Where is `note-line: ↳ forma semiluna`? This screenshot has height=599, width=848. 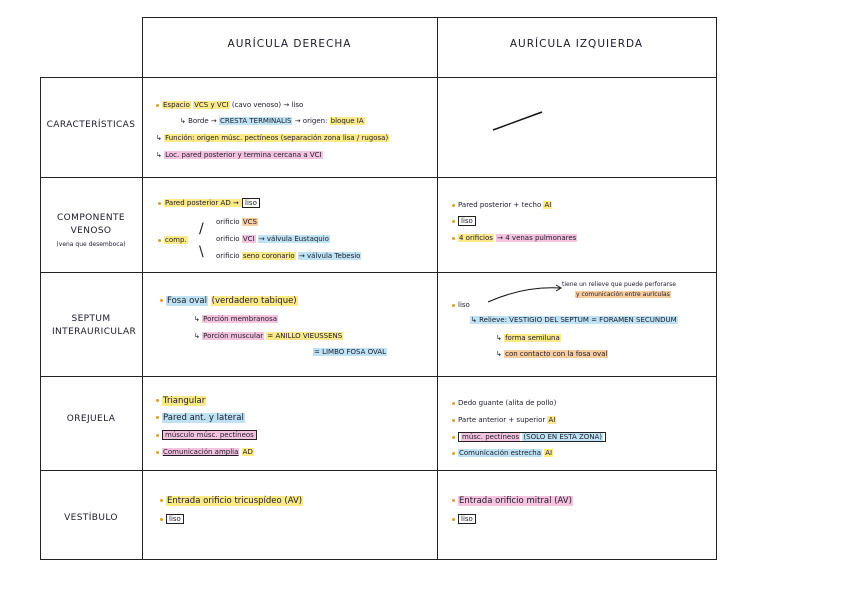 note-line: ↳ forma semiluna is located at coordinates (528, 338).